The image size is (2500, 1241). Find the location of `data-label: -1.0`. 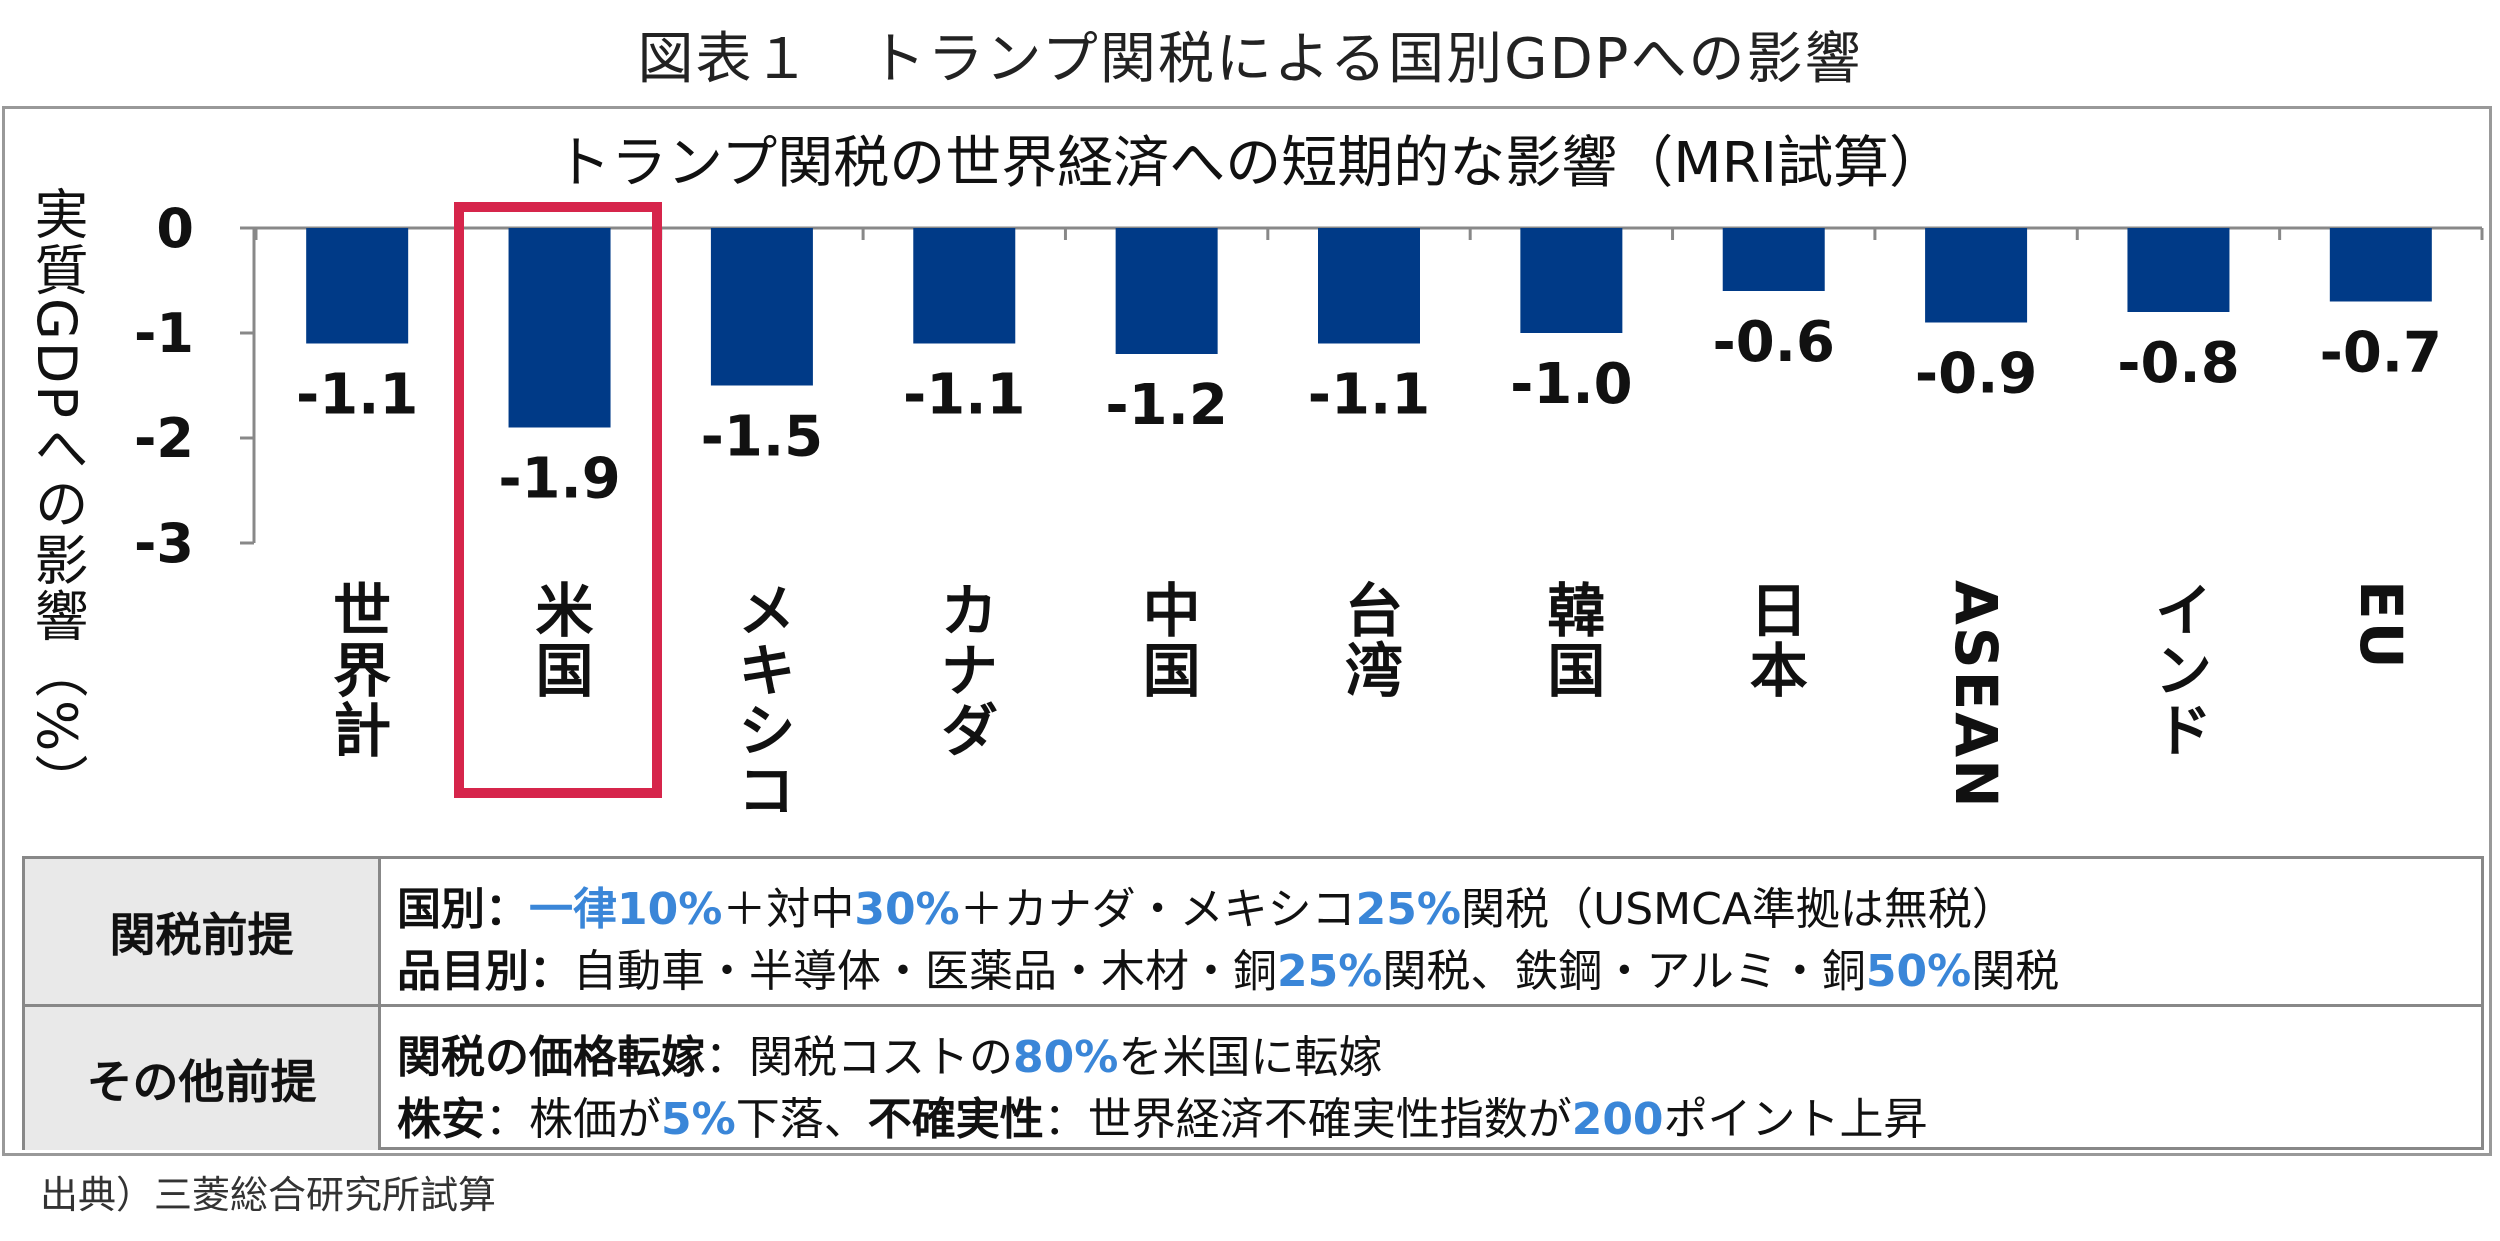

data-label: -1.0 is located at coordinates (1571, 384).